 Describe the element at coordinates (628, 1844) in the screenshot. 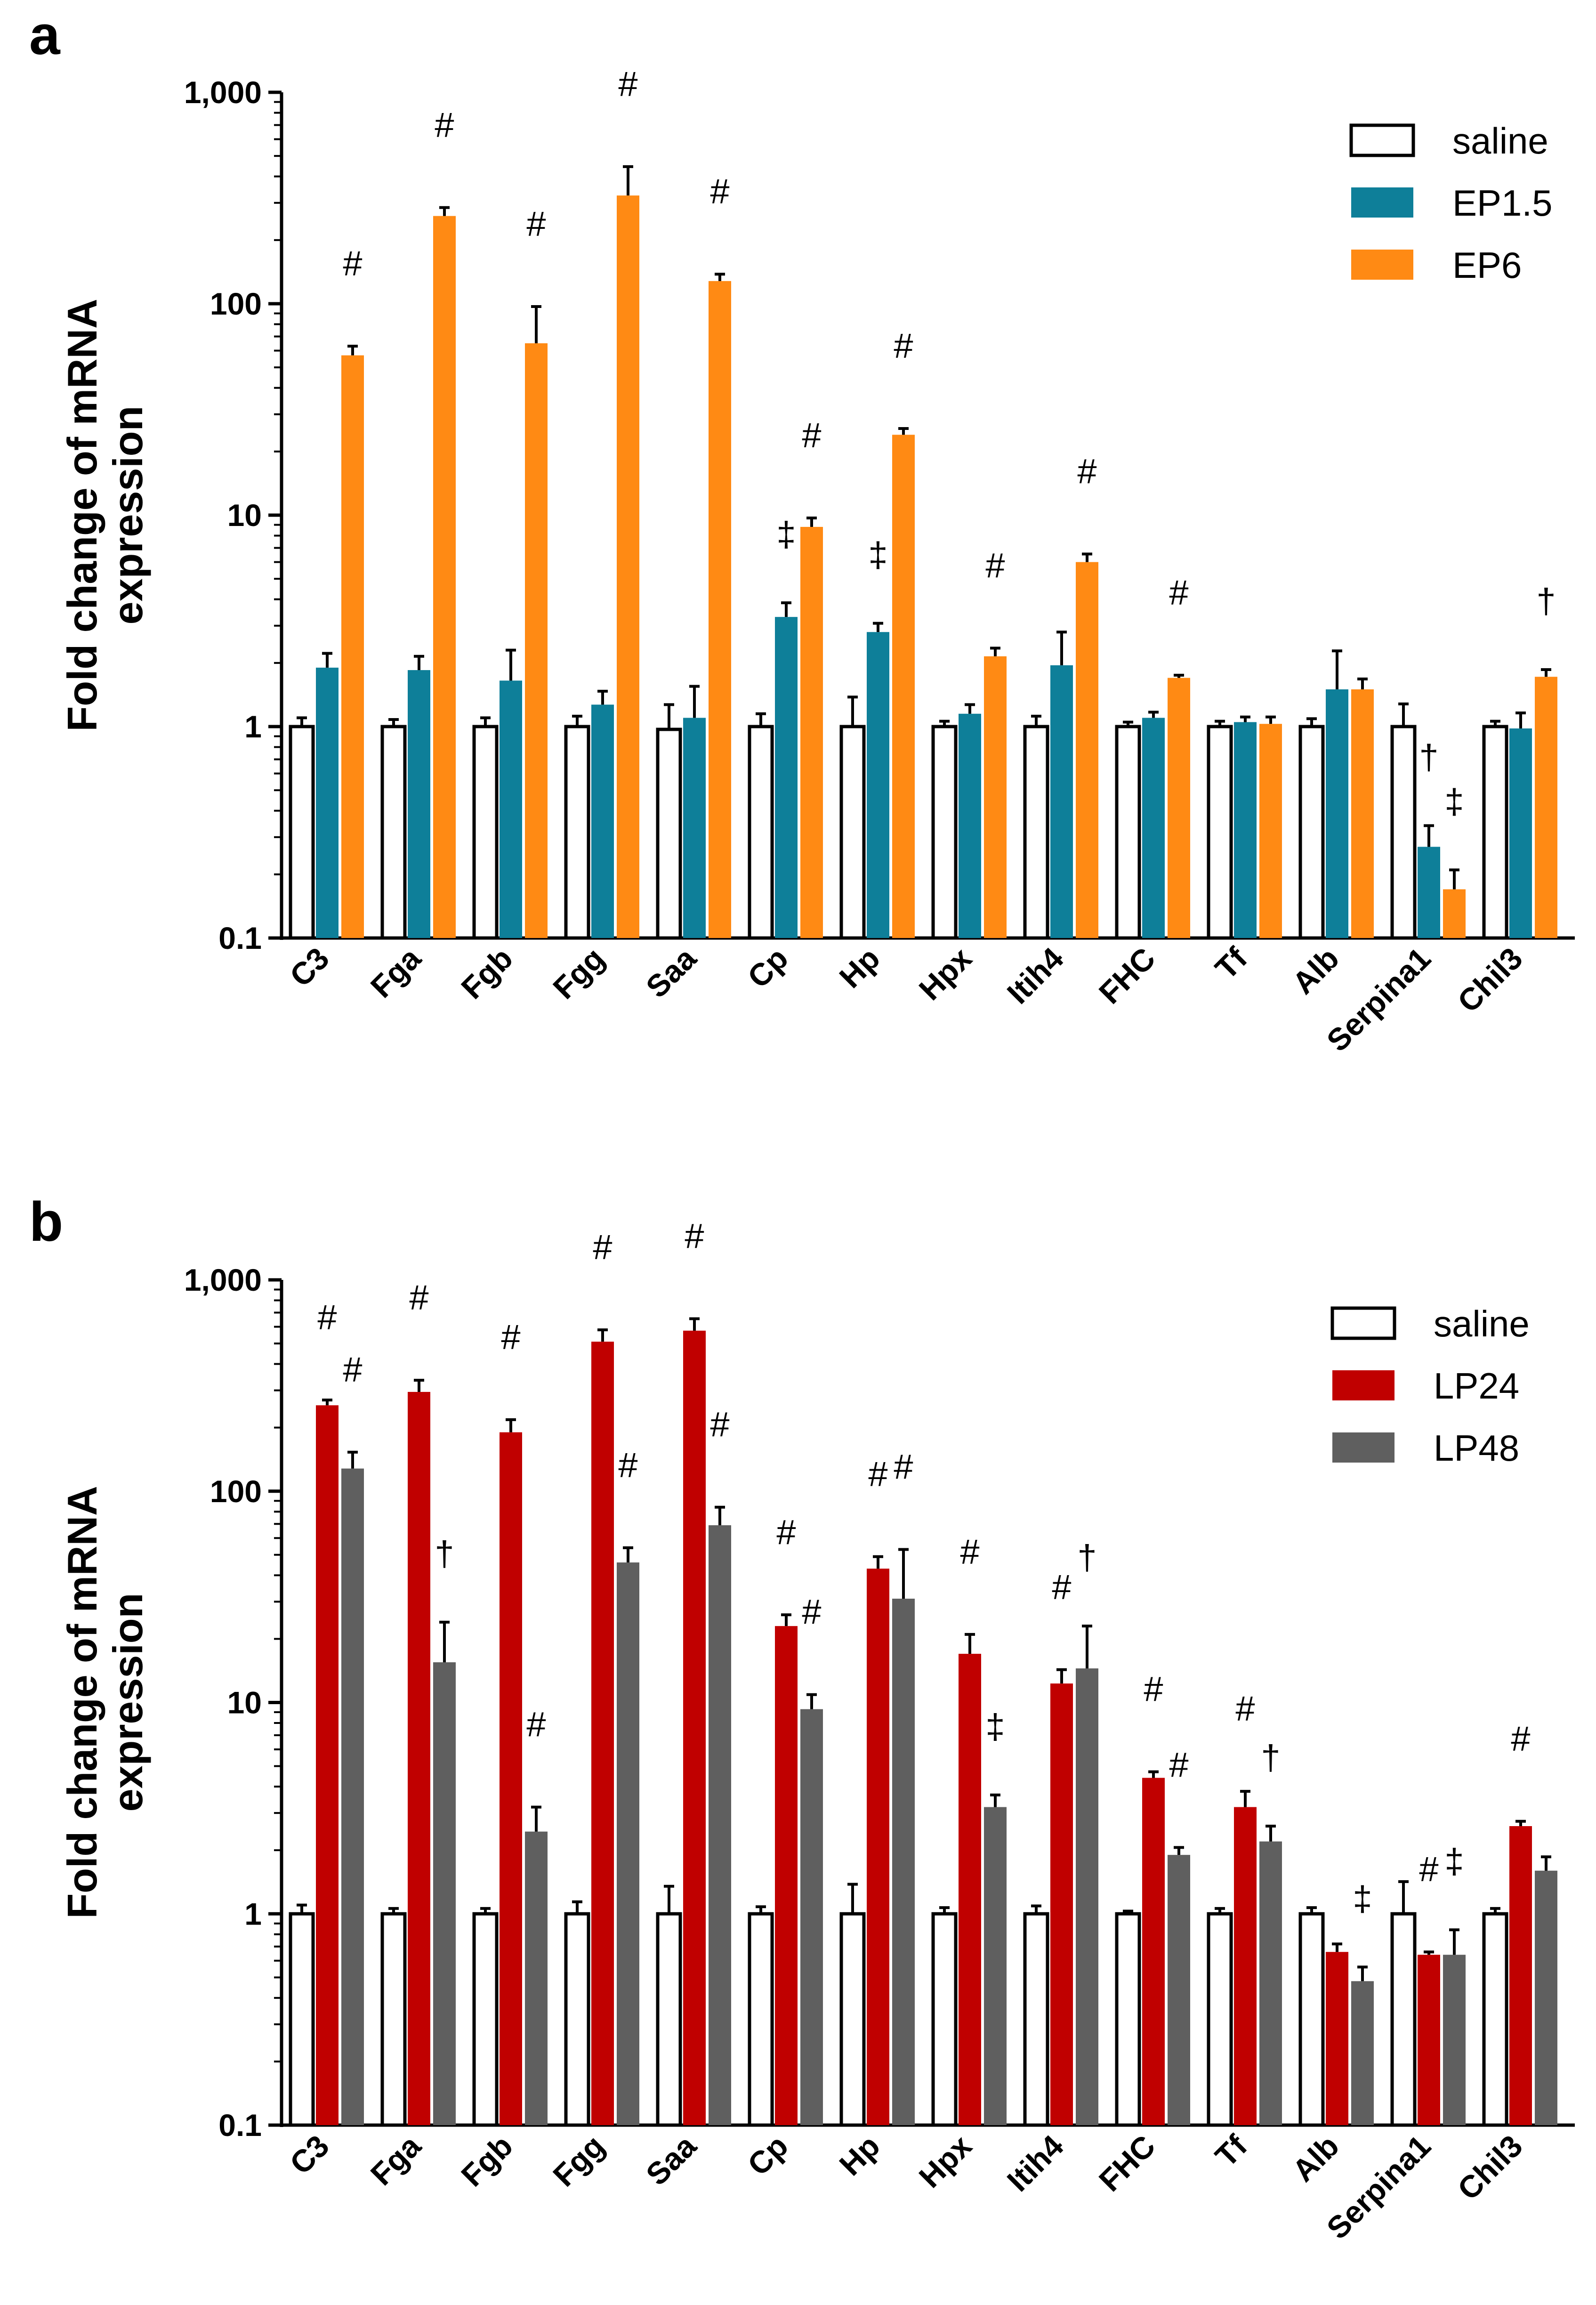

I see `bar-lp48-fgg` at that location.